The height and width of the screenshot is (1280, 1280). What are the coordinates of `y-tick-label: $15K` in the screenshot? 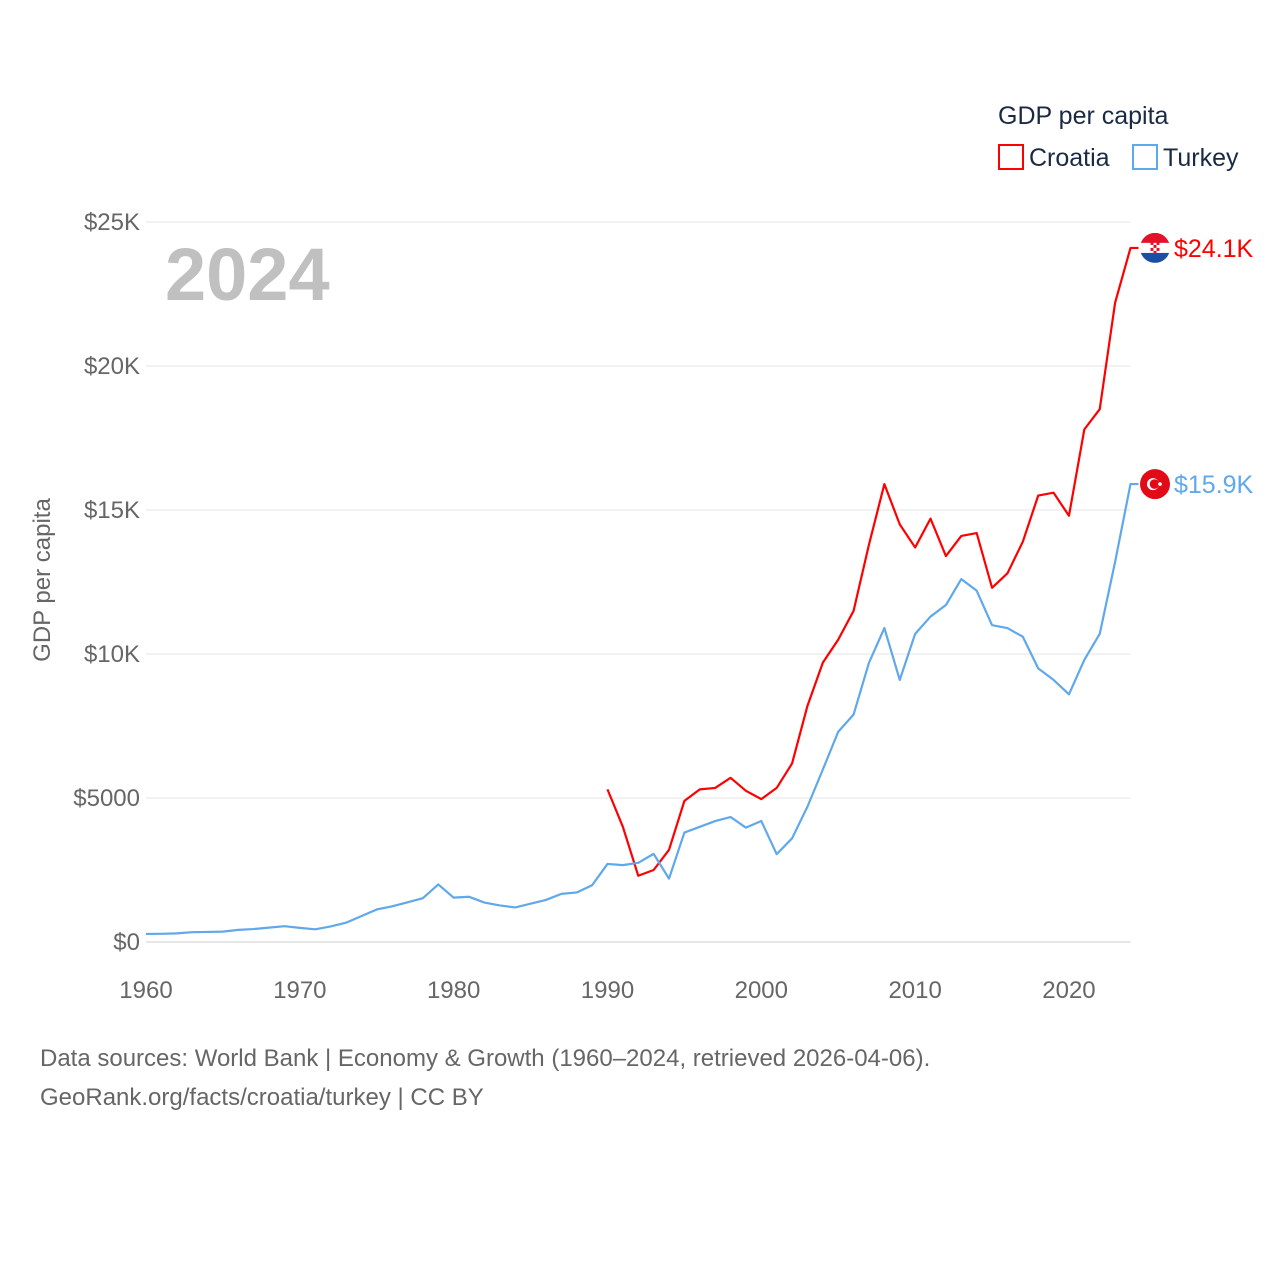 It's located at (112, 510).